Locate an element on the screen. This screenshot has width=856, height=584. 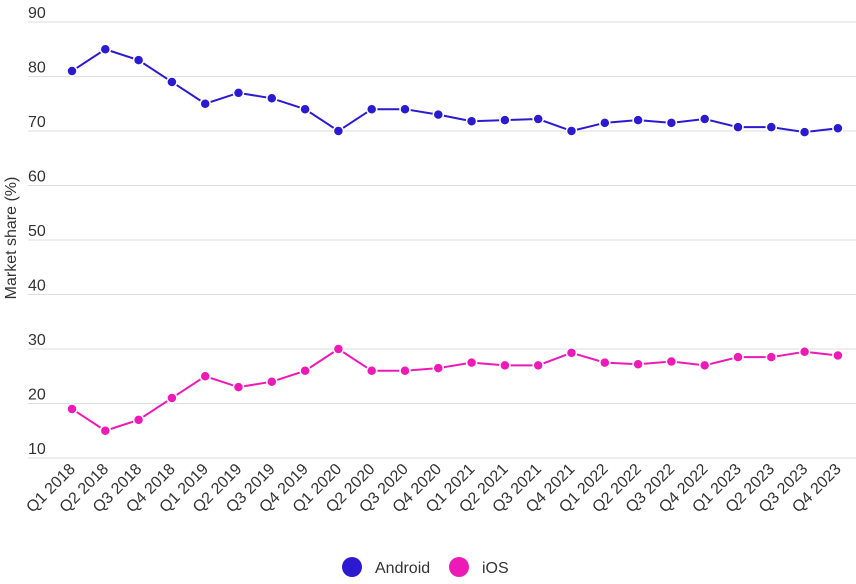
y-tick-label: 20 is located at coordinates (37, 395).